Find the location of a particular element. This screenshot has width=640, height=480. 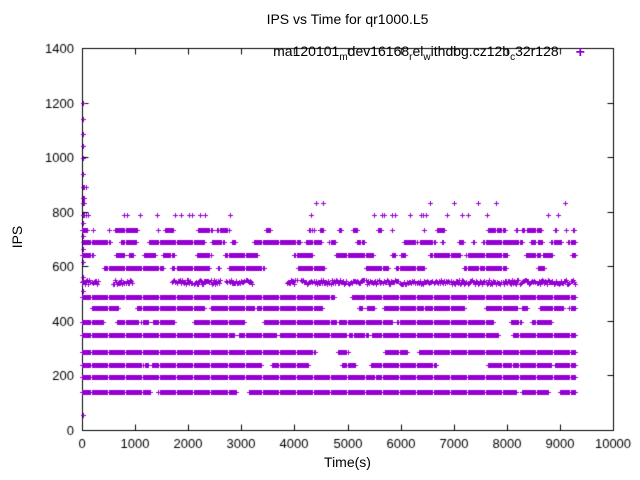

legend-label-subscript: r is located at coordinates (411, 57).